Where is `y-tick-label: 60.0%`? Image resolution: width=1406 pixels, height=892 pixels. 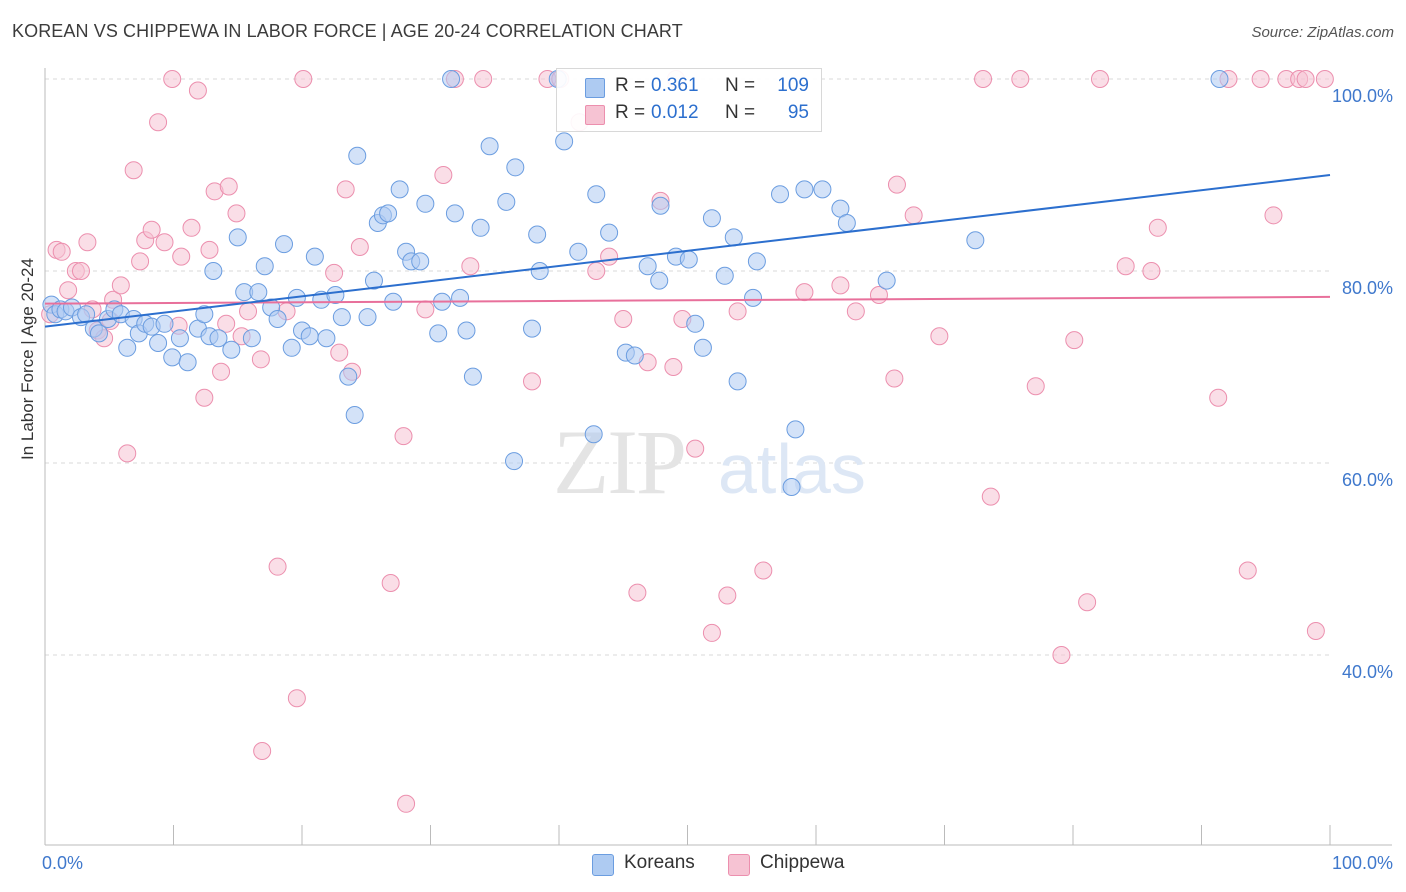
y-tick-label: 60.0% is located at coordinates (1367, 480).